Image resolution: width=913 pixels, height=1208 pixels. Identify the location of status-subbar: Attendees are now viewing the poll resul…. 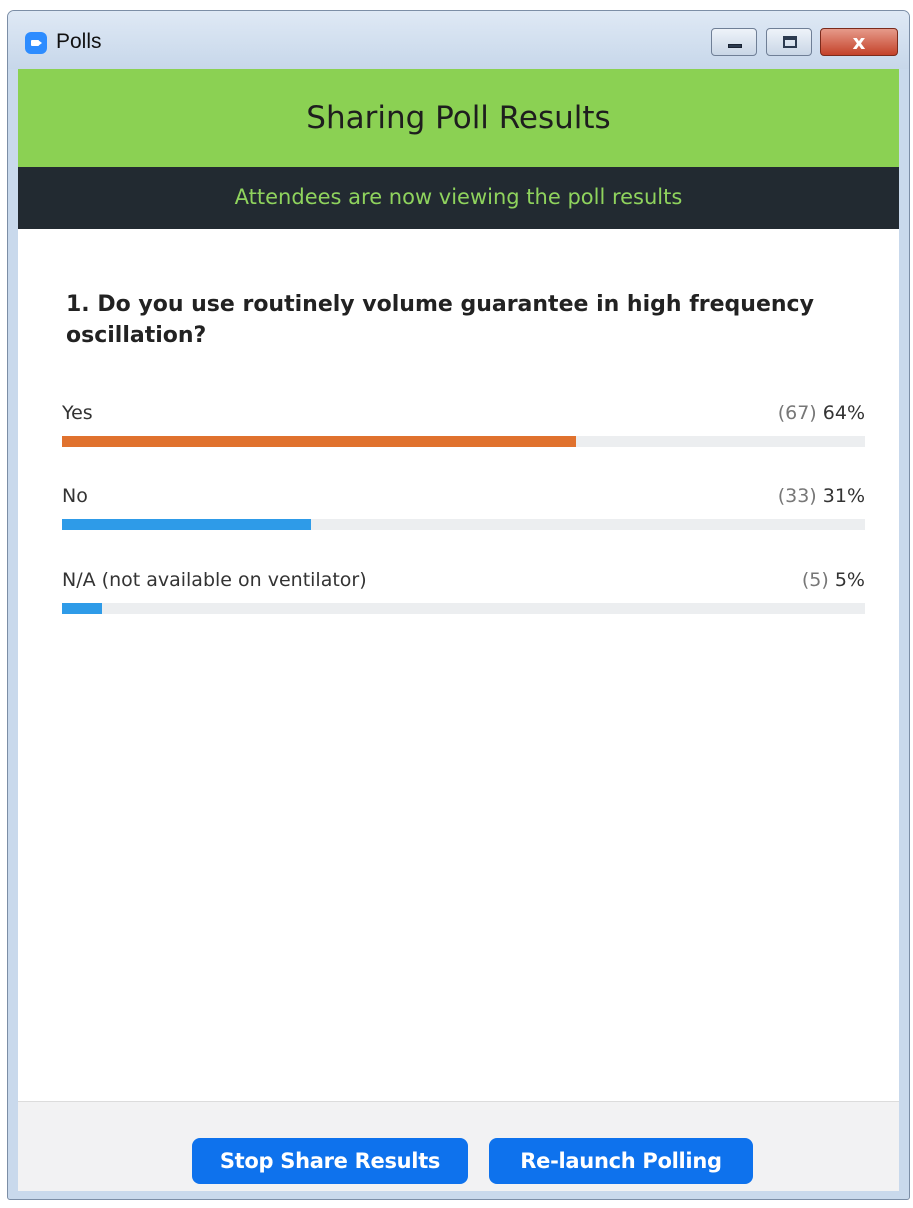
(458, 198).